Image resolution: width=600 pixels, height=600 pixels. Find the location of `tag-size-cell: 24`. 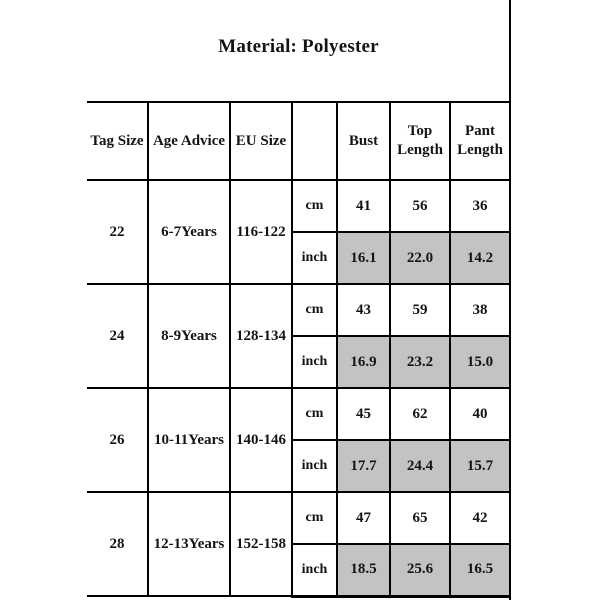

tag-size-cell: 24 is located at coordinates (118, 336).